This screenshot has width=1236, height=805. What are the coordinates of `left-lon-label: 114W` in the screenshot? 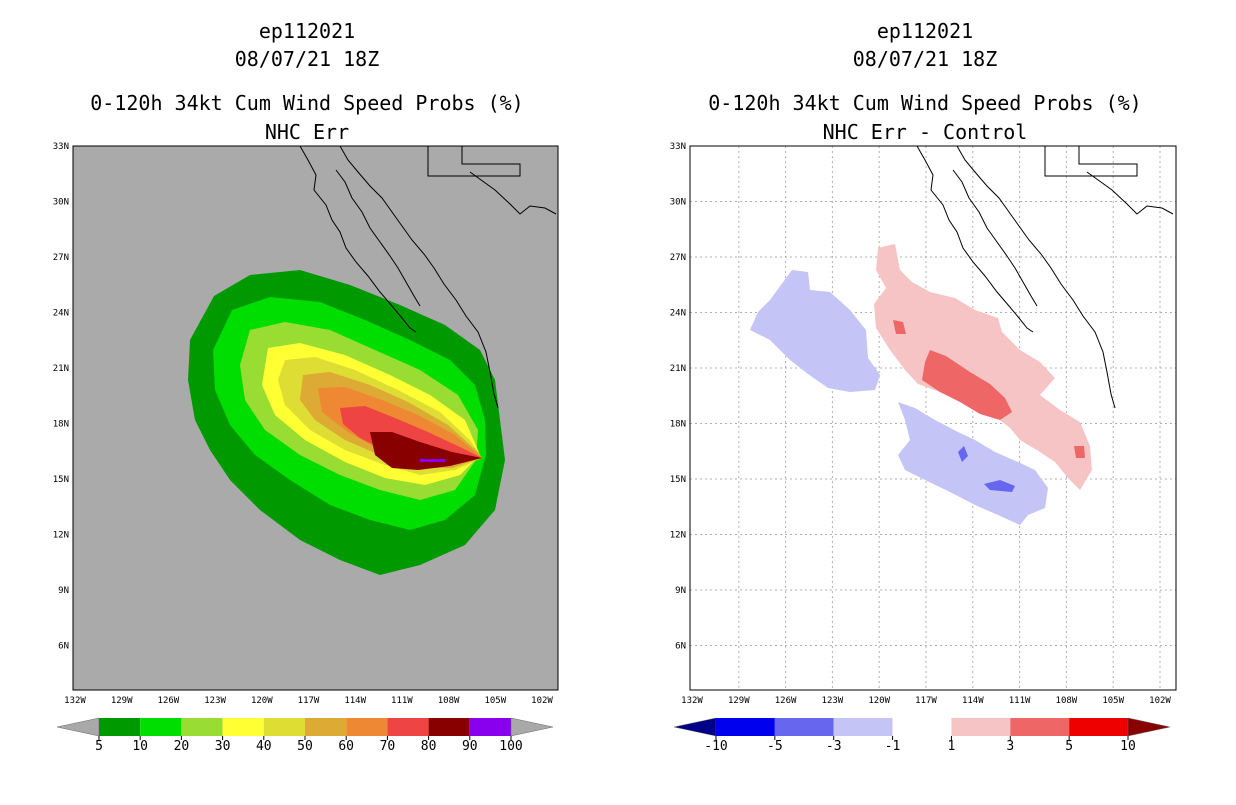 It's located at (355, 701).